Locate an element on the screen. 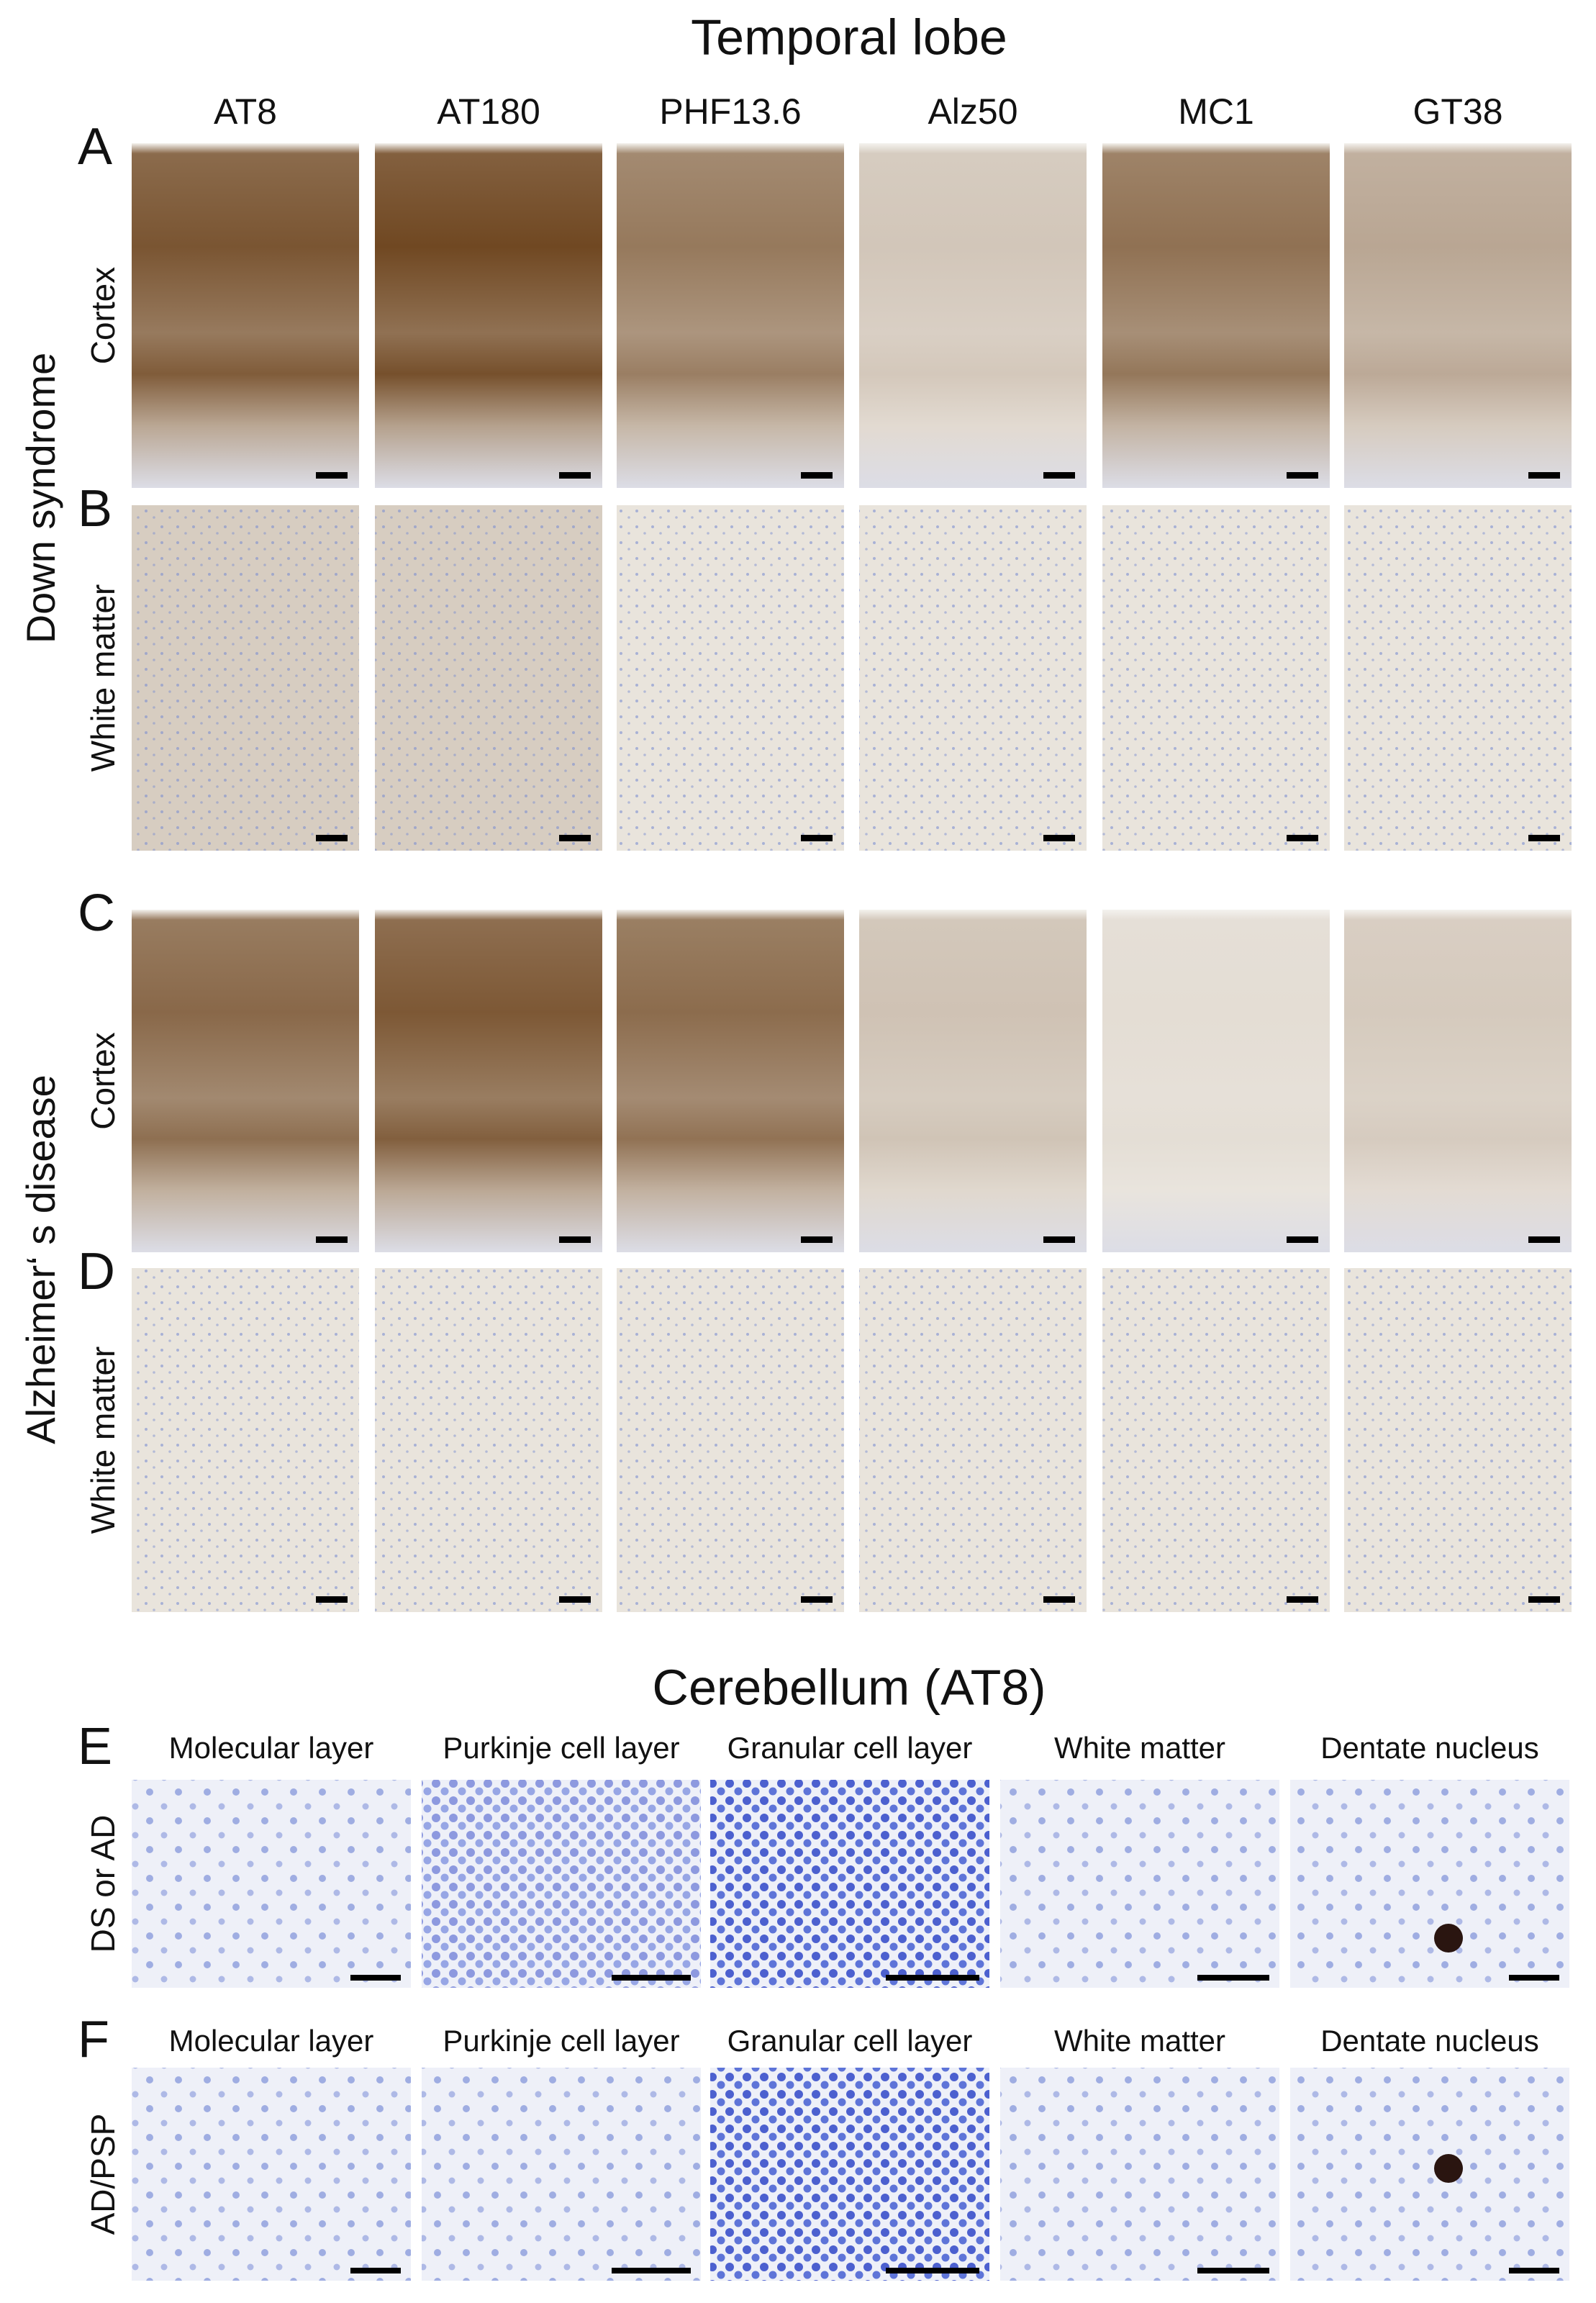 This screenshot has width=1596, height=2303. column-header: GT38 is located at coordinates (1458, 111).